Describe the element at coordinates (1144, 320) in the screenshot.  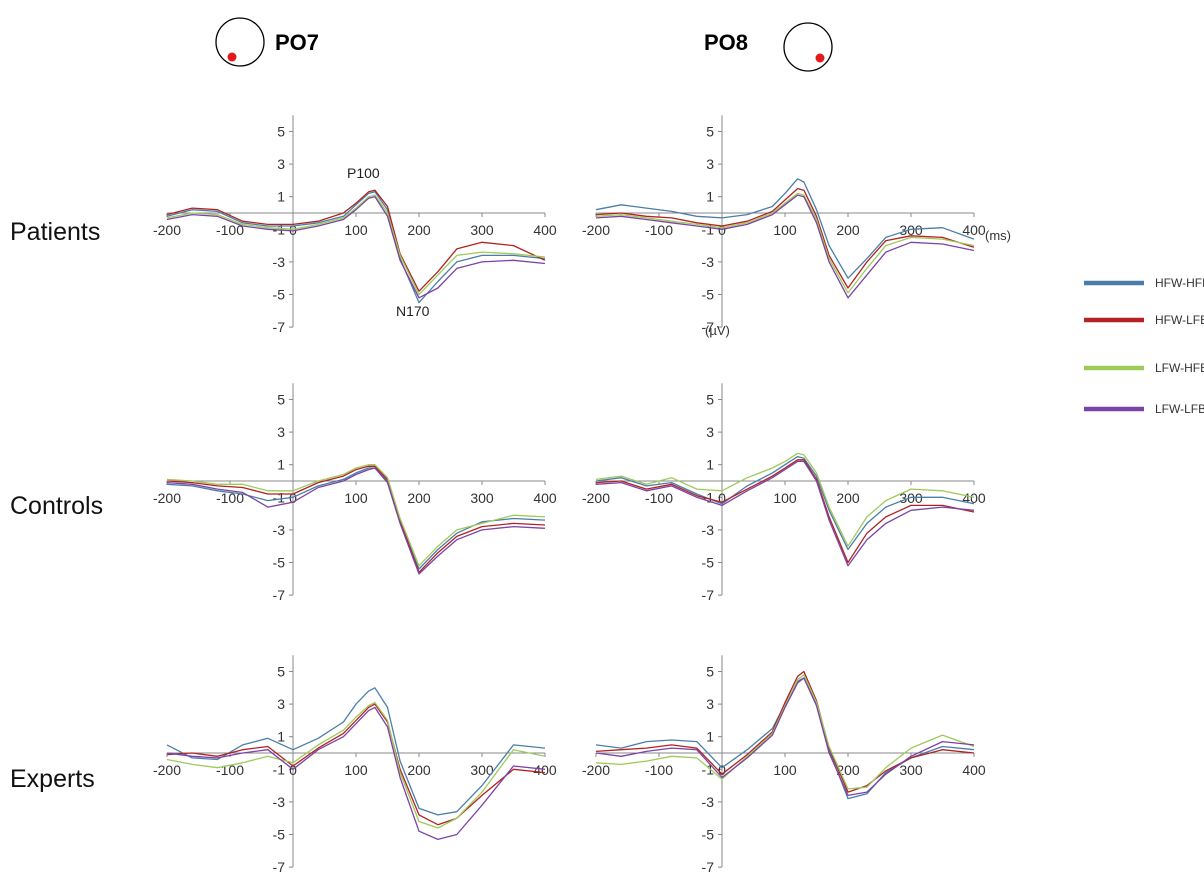
I see `legend-item: HFW-LFB` at that location.